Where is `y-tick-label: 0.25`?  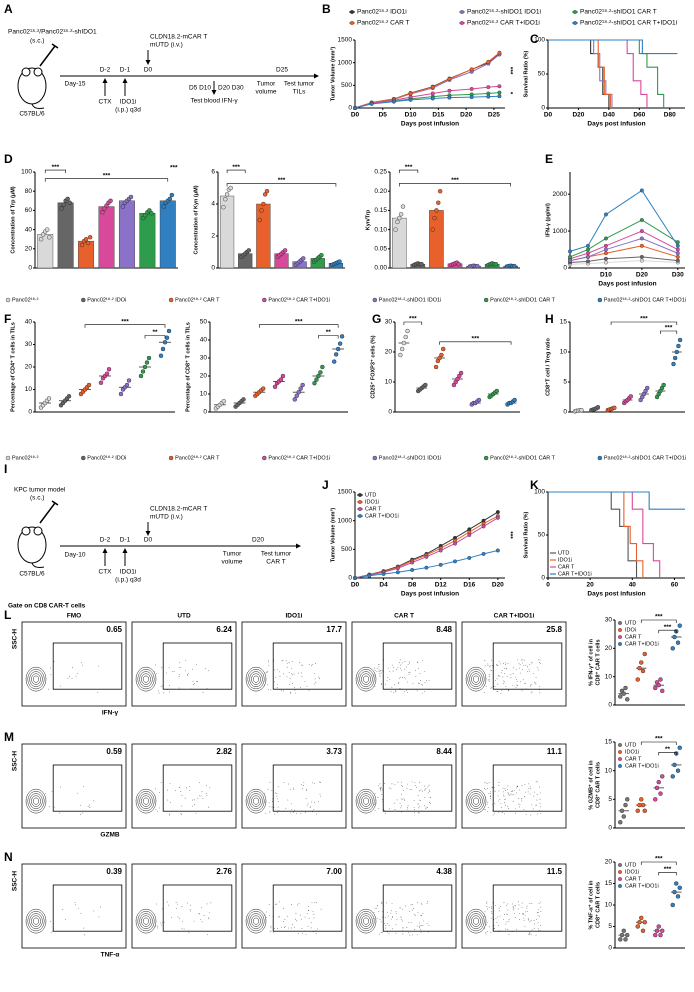 y-tick-label: 0.25 is located at coordinates (380, 172).